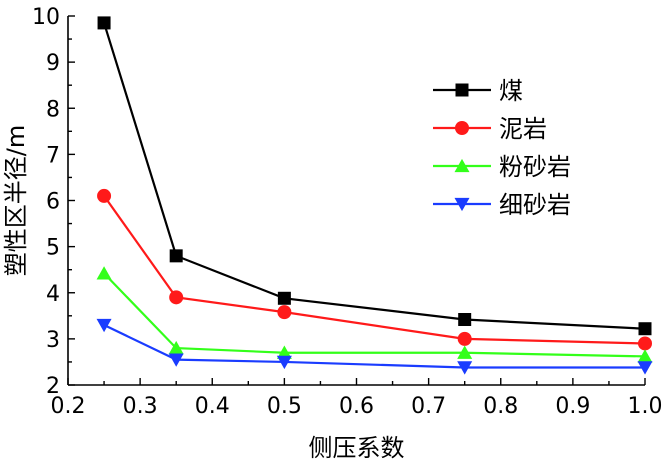 Image resolution: width=663 pixels, height=465 pixels. I want to click on legend-label: 细砂岩, so click(535, 205).